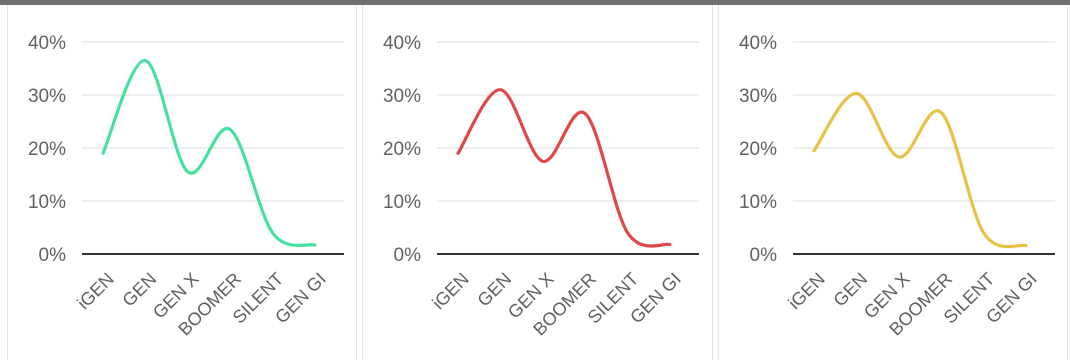  Describe the element at coordinates (535, 2) in the screenshot. I see `top-divider` at that location.